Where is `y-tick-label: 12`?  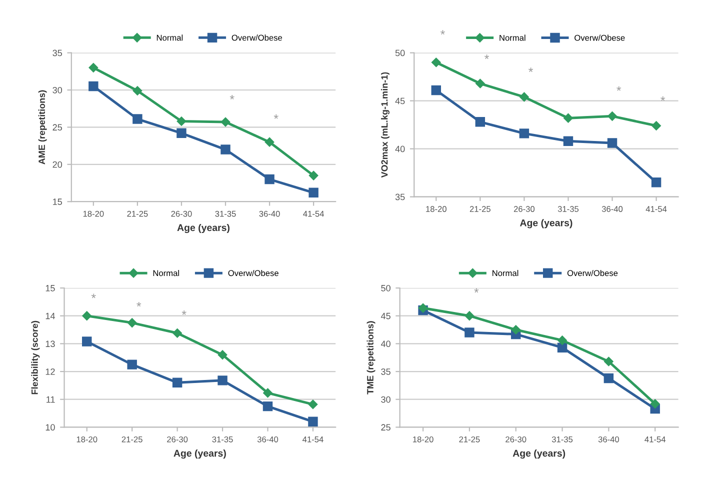 y-tick-label: 12 is located at coordinates (50, 371).